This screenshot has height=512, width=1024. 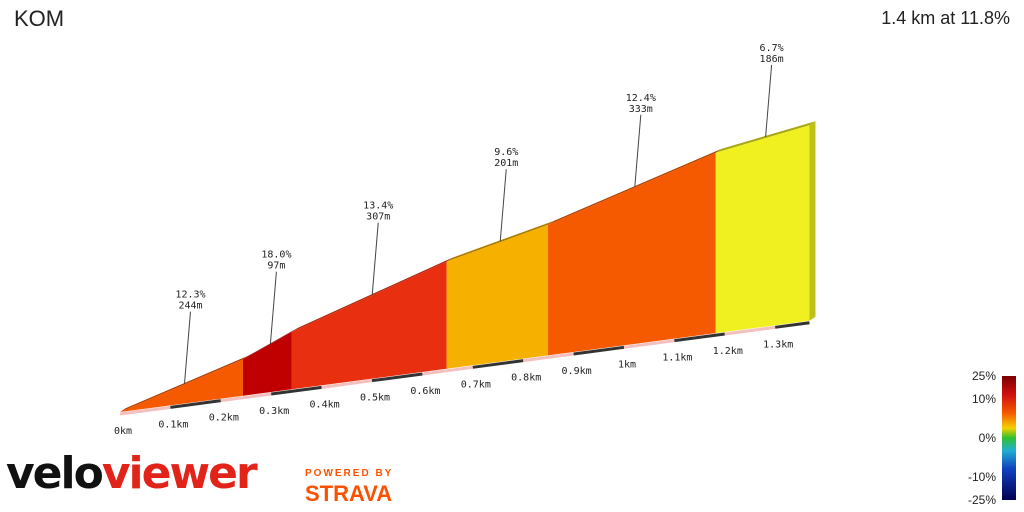 I want to click on segment-length-label-2: 97m, so click(x=276, y=266).